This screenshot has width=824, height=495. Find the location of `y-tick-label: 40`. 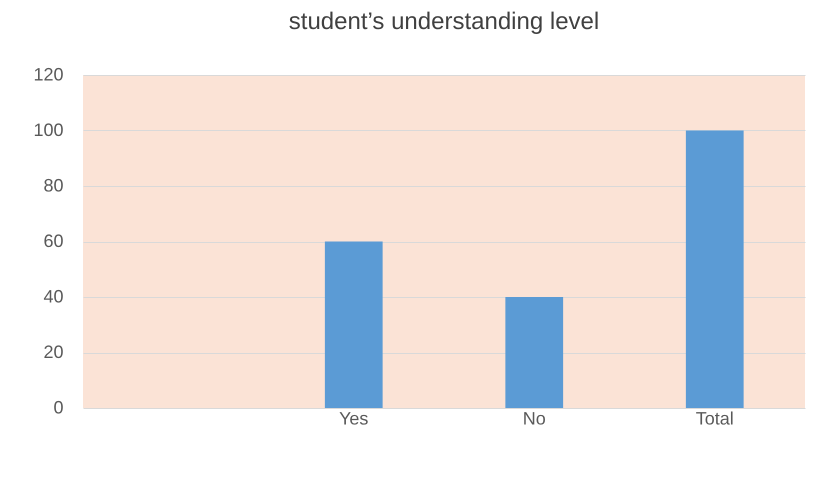

y-tick-label: 40 is located at coordinates (53, 296).